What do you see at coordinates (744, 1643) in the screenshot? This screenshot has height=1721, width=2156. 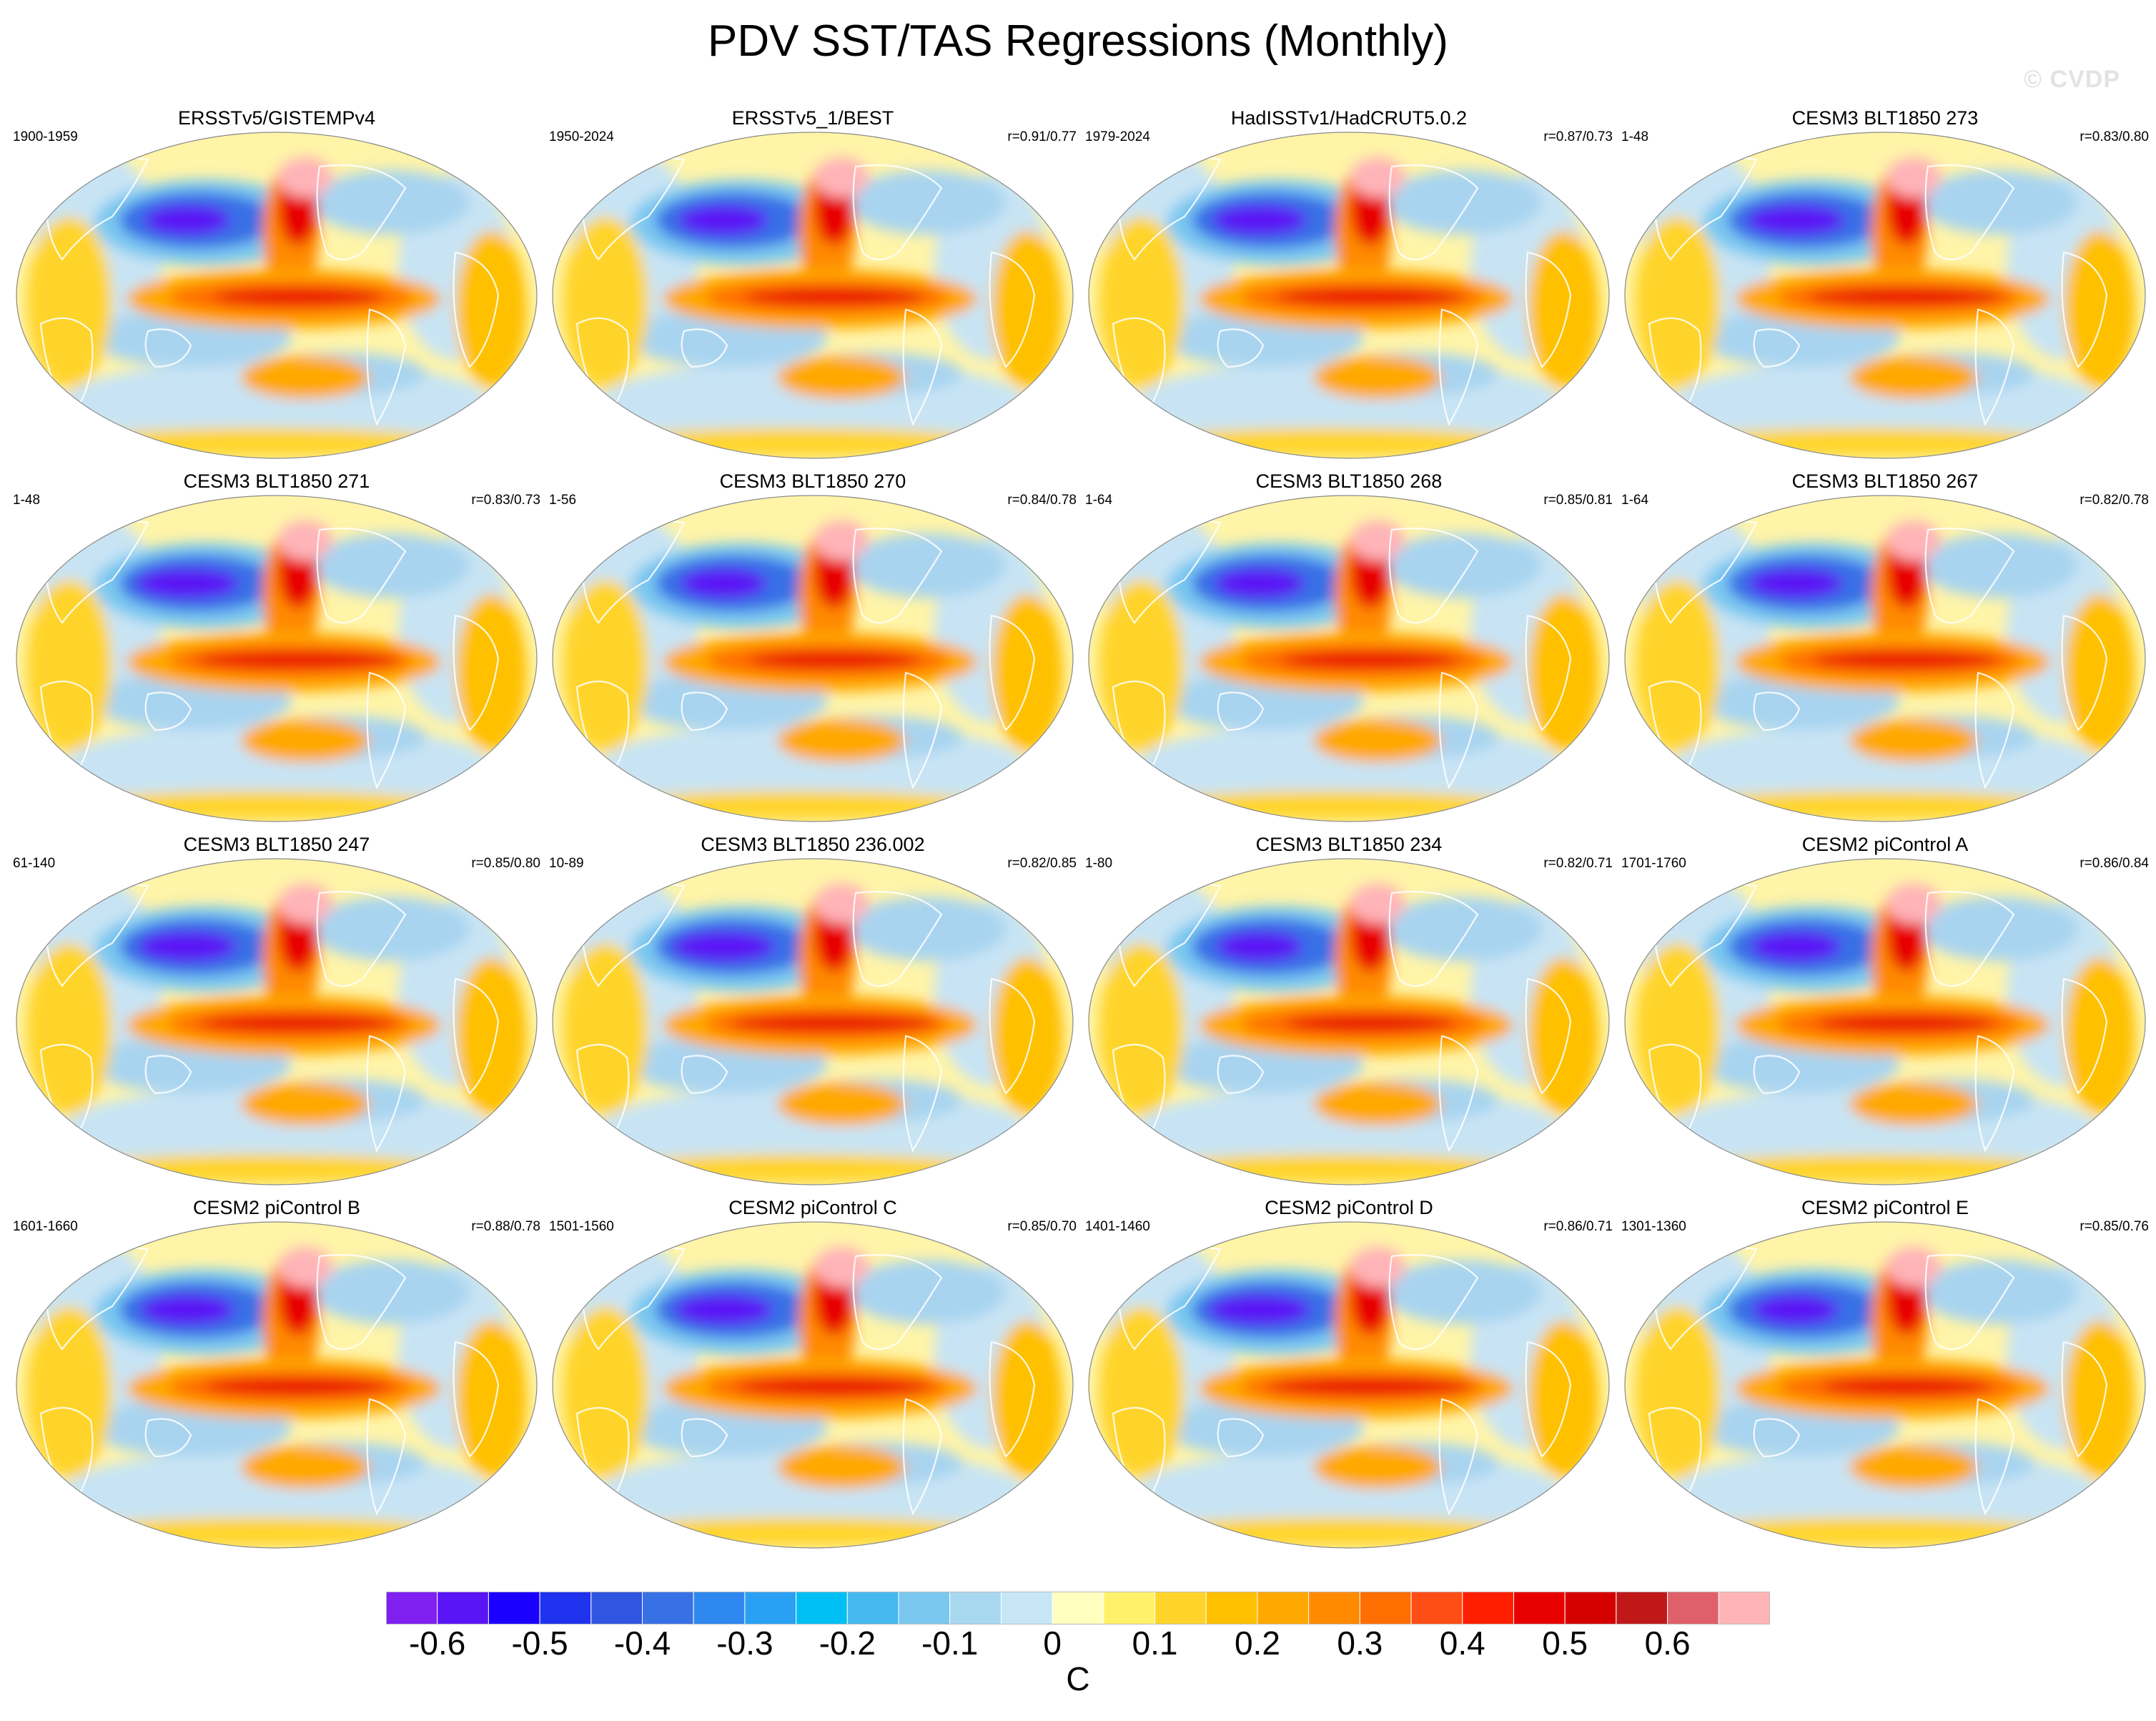 I see `colorbar-tick-label: -0.3` at bounding box center [744, 1643].